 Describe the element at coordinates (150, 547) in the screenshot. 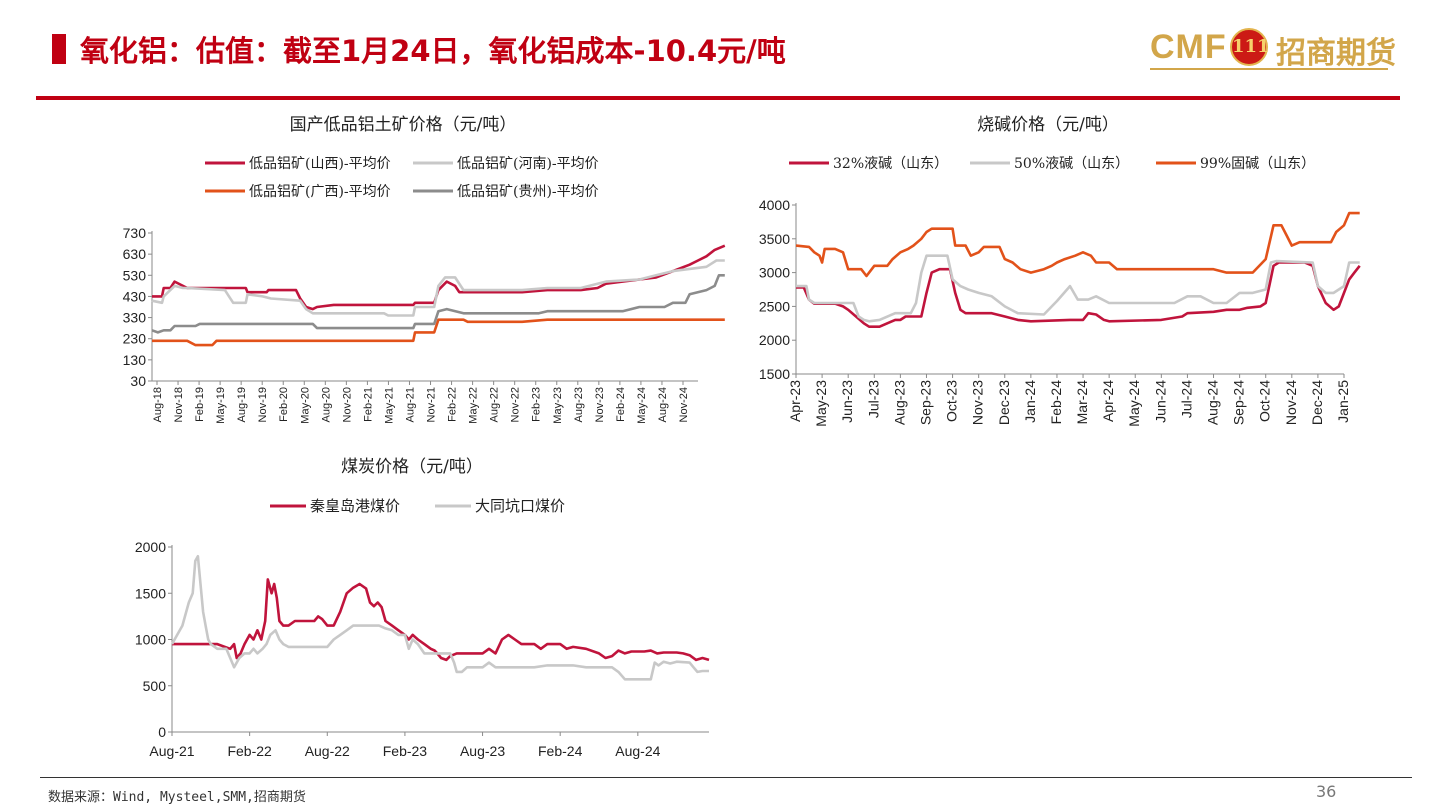

I see `y-tick-label: 2000` at that location.